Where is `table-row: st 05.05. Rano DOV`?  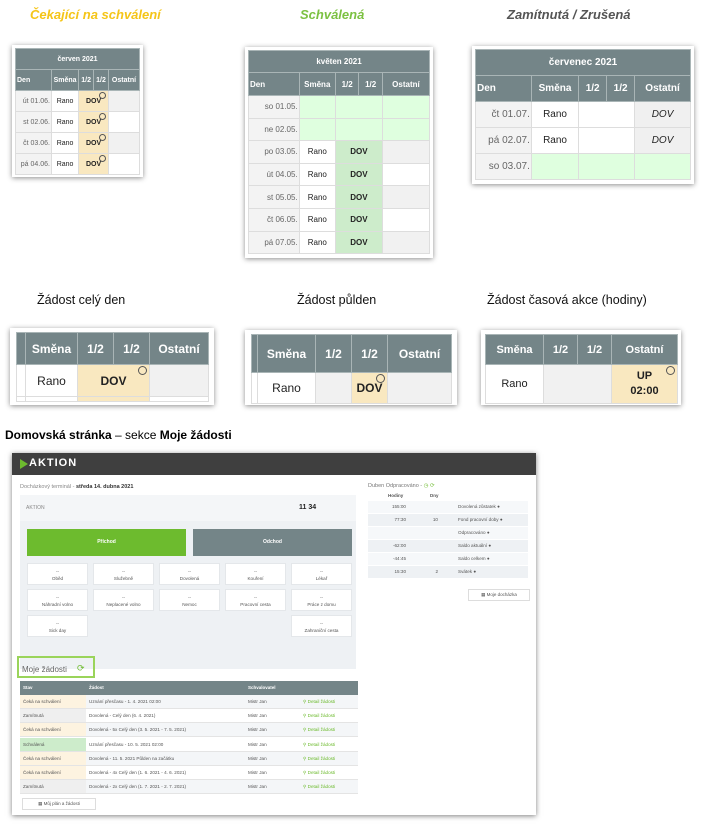
table-row: st 05.05. Rano DOV is located at coordinates (339, 197).